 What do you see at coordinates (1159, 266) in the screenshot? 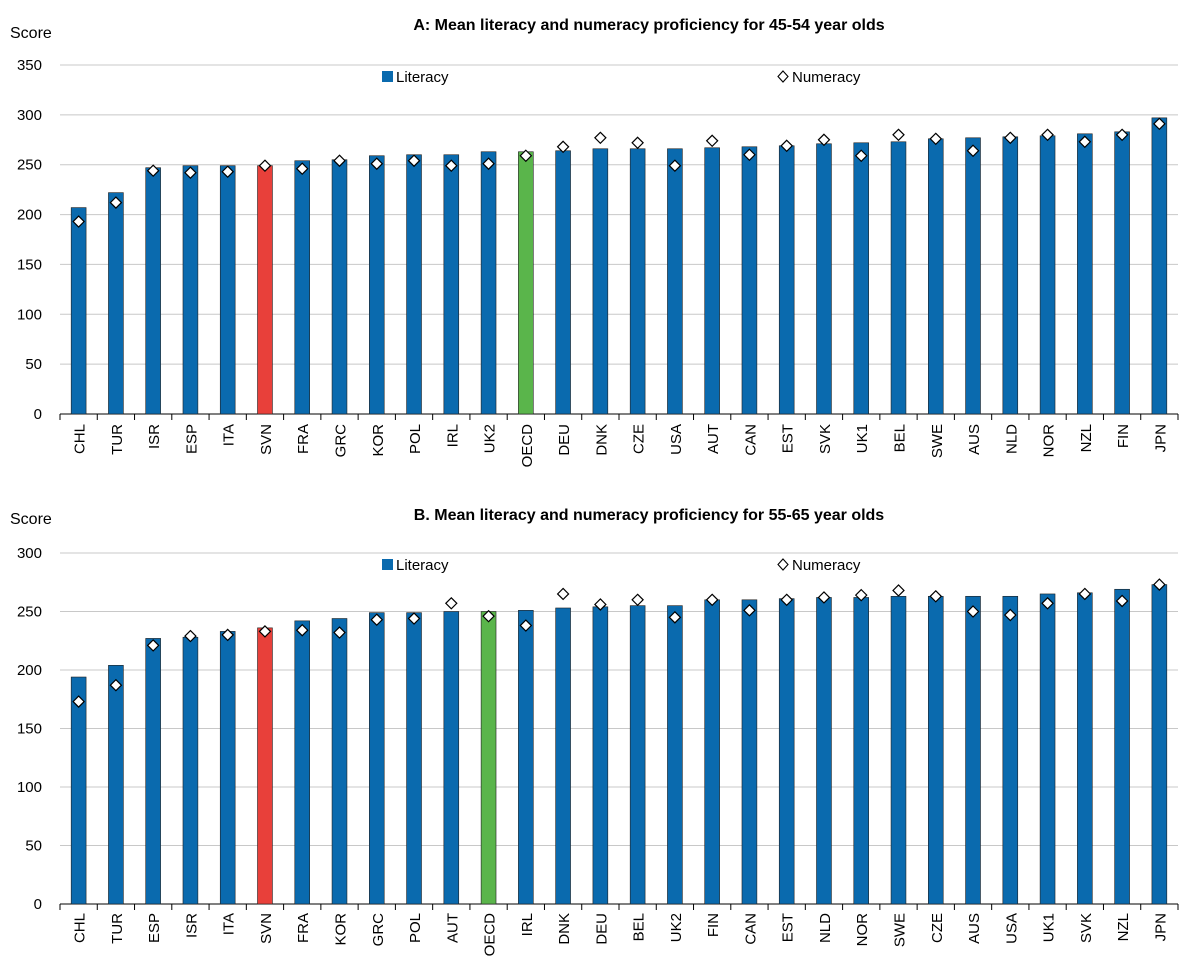
I see `bar-jpn` at bounding box center [1159, 266].